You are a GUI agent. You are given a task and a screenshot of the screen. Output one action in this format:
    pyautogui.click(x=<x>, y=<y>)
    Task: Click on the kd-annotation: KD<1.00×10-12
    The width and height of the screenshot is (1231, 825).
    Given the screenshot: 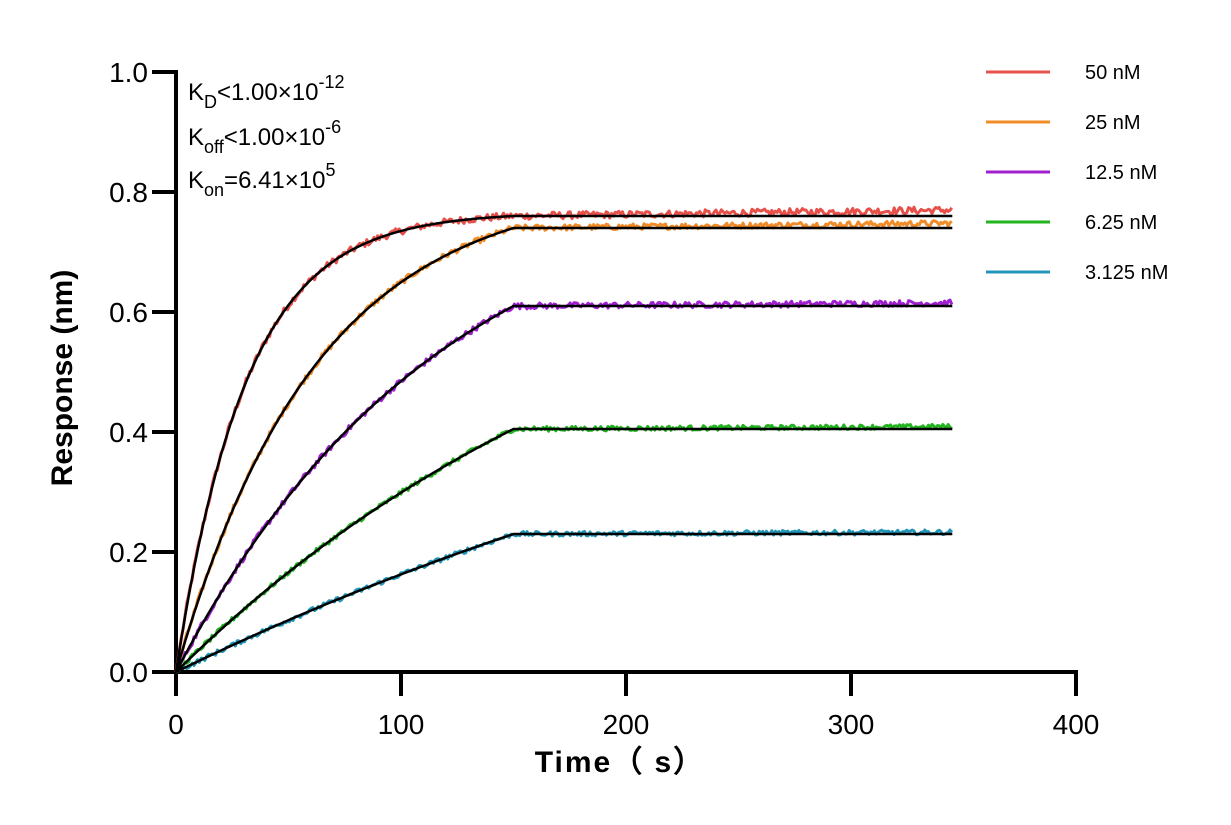 What is the action you would take?
    pyautogui.click(x=266, y=92)
    